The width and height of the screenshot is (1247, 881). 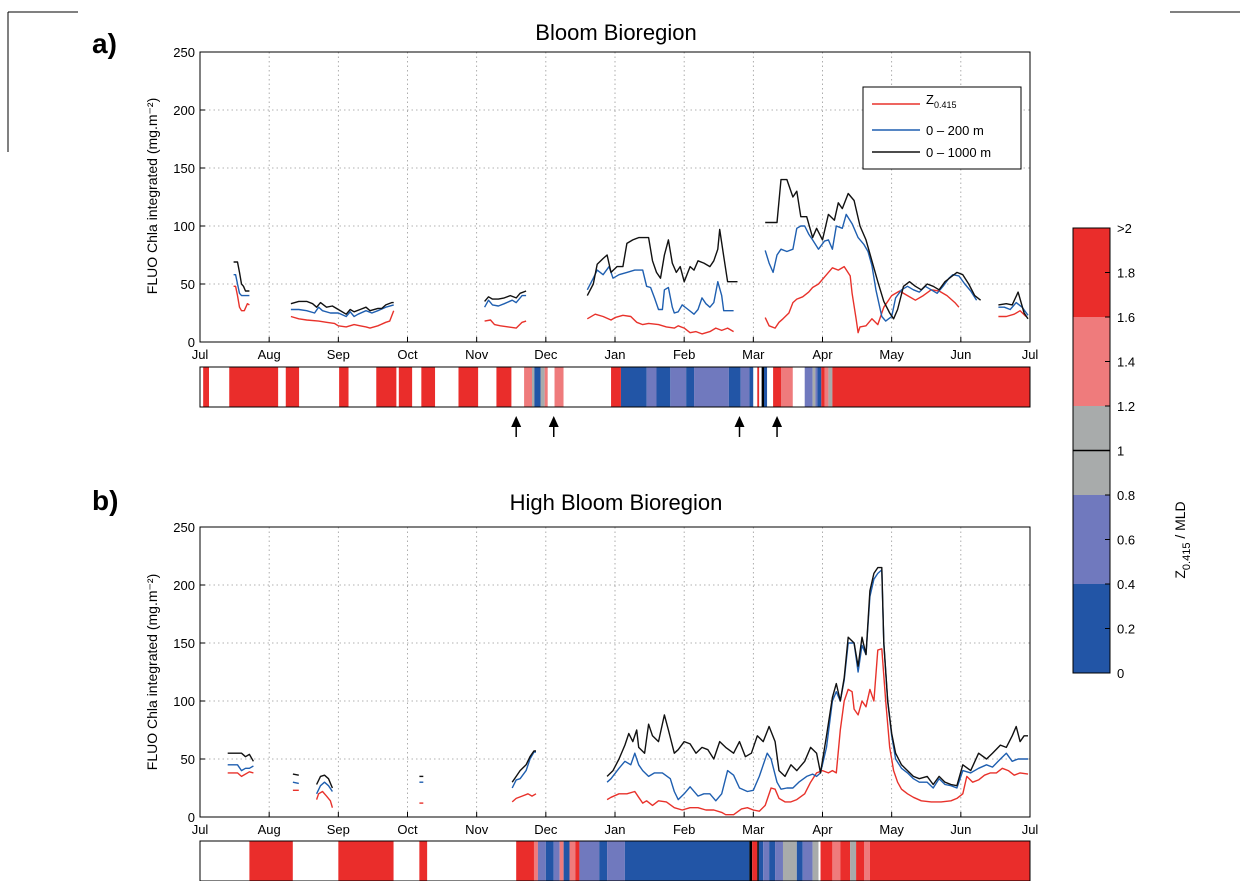 I want to click on colorbar-tick-label: 0.8, so click(x=1126, y=495).